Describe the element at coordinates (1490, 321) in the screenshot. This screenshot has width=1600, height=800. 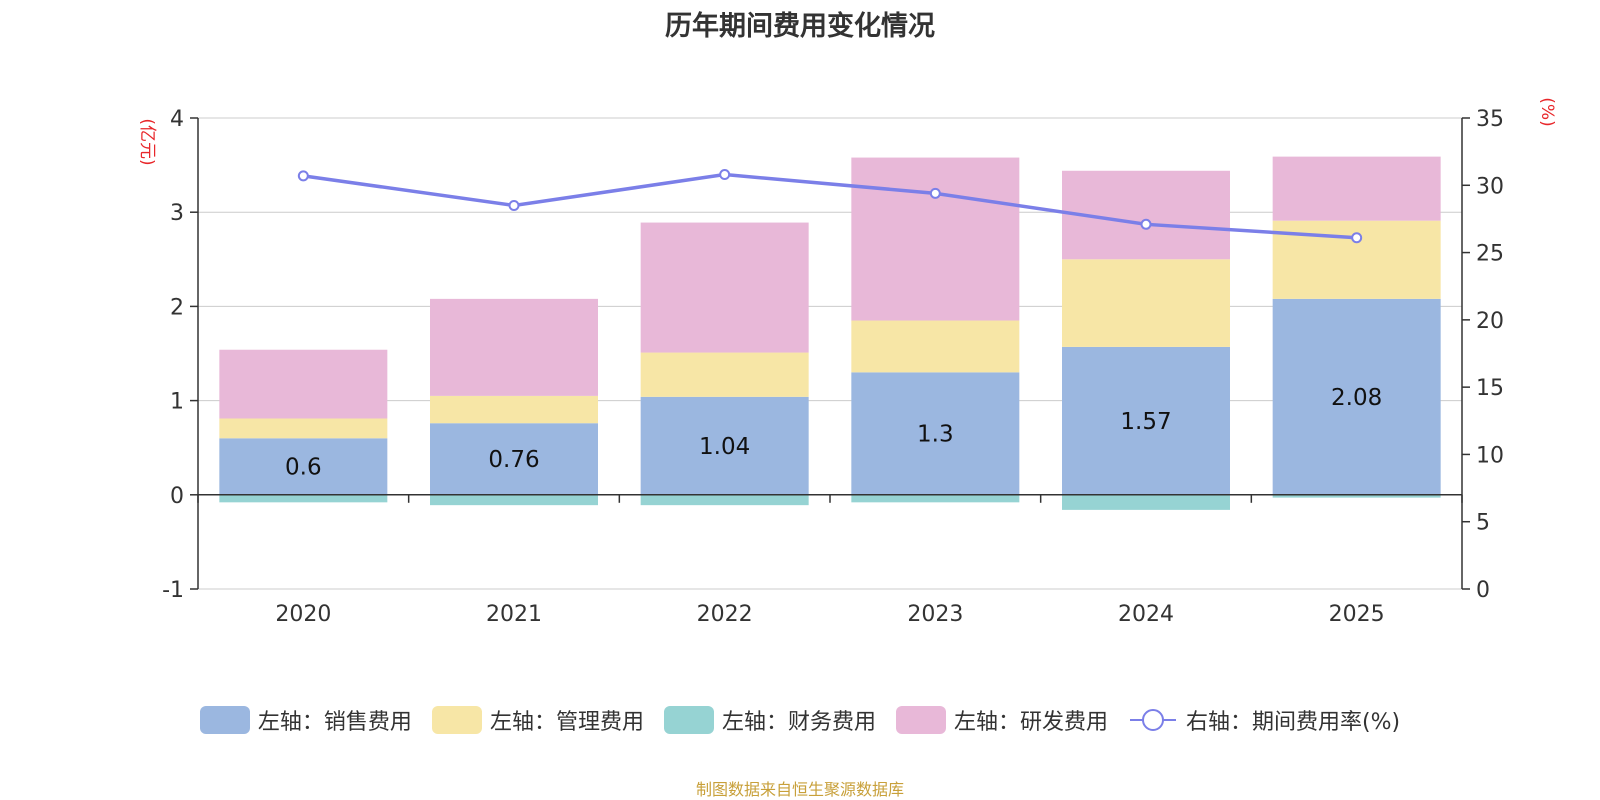
I see `right-tick-label: 20` at that location.